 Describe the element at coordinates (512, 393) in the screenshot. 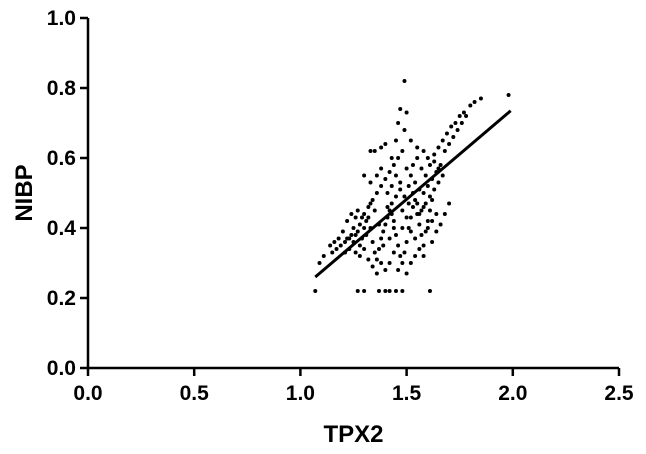

I see `x-tick-label: 2.0` at that location.